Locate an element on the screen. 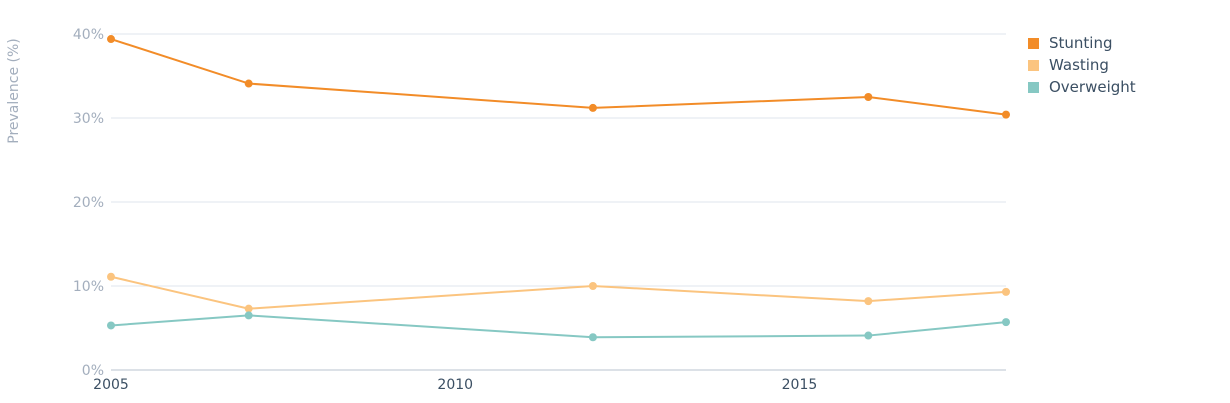  x-tick-label: 2015 is located at coordinates (800, 385).